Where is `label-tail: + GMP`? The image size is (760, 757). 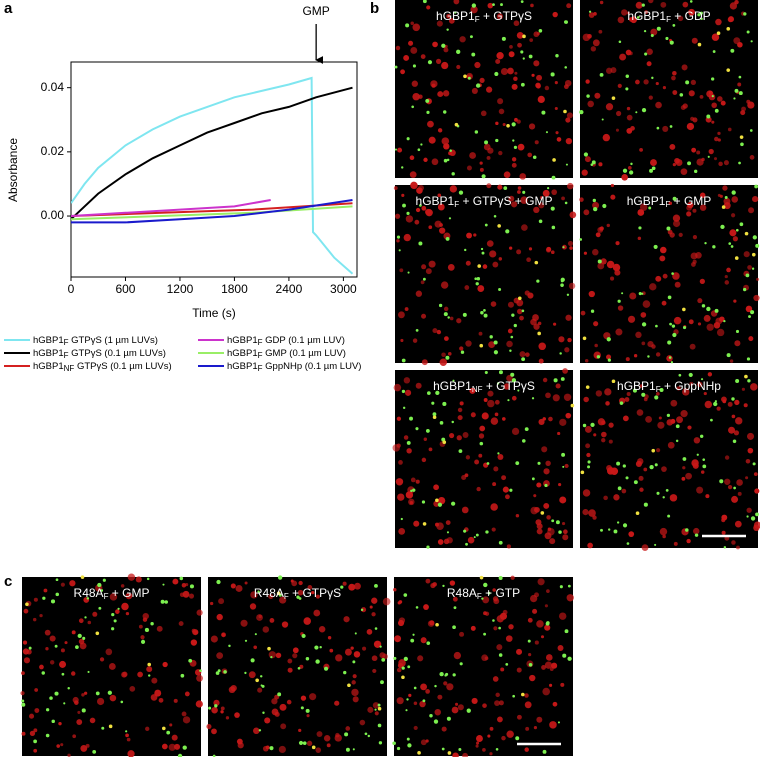 label-tail: + GMP is located at coordinates (128, 593).